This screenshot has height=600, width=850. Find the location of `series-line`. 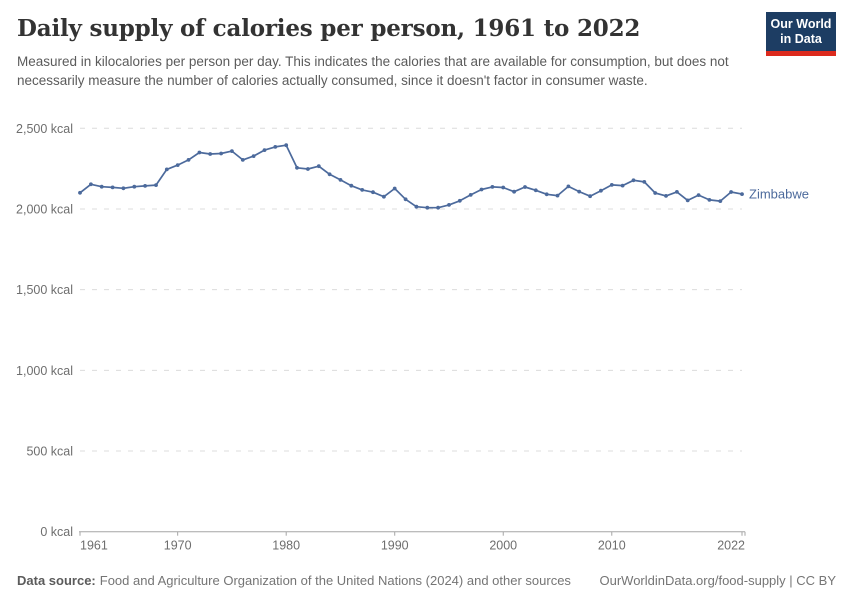

series-line is located at coordinates (411, 176).